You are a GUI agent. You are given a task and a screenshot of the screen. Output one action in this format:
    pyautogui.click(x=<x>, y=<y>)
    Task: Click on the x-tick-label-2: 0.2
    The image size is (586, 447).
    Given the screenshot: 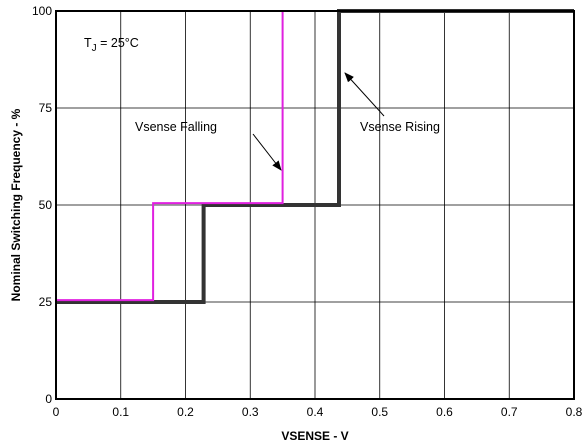 What is the action you would take?
    pyautogui.click(x=185, y=412)
    